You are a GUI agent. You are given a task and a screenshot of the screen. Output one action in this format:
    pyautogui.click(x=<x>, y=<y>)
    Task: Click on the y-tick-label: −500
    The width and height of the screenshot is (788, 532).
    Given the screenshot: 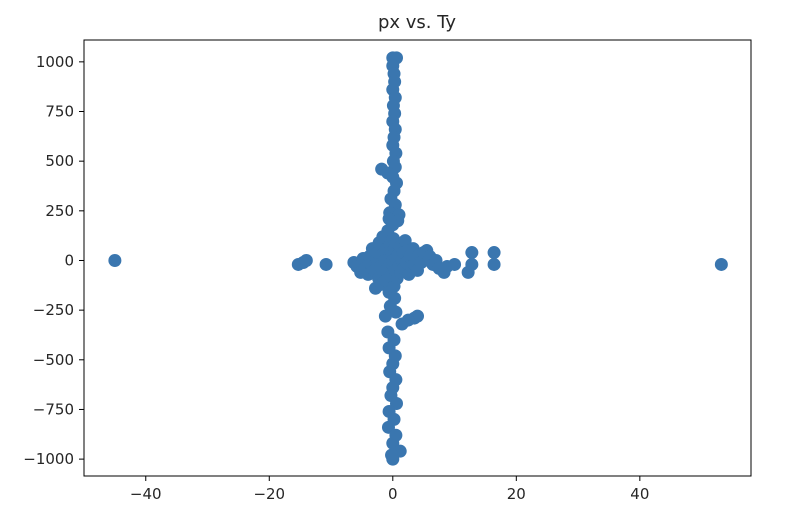 What is the action you would take?
    pyautogui.click(x=53, y=360)
    